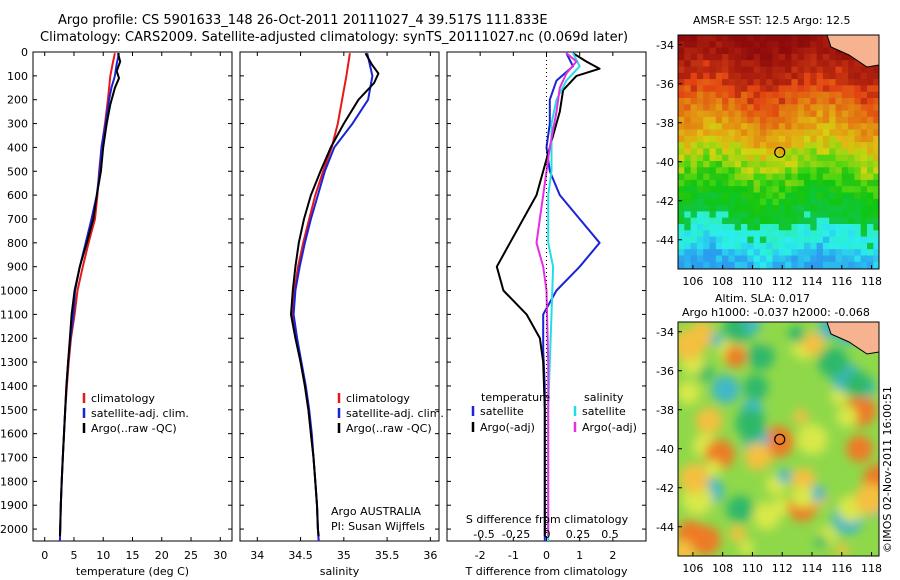 The width and height of the screenshot is (900, 580). I want to click on map-y-tick-label-sst: -38, so click(665, 123).